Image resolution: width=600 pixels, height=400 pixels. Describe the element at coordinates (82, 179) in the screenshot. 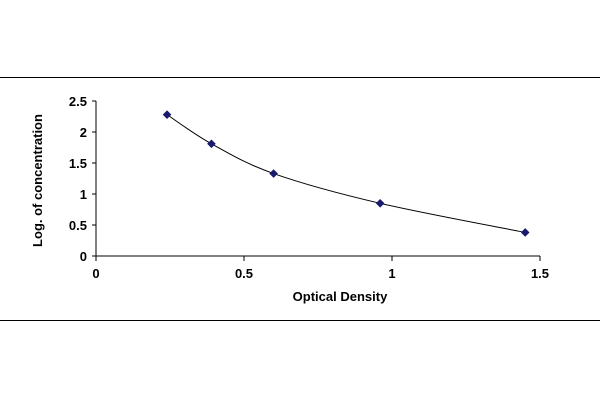

I see `y-ticks: 0 0.5 1 1.5 2 2.5` at that location.